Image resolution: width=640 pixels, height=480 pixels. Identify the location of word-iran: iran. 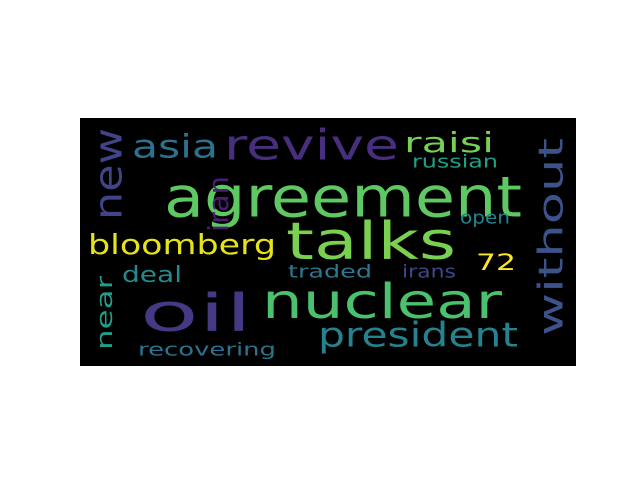
(219, 204).